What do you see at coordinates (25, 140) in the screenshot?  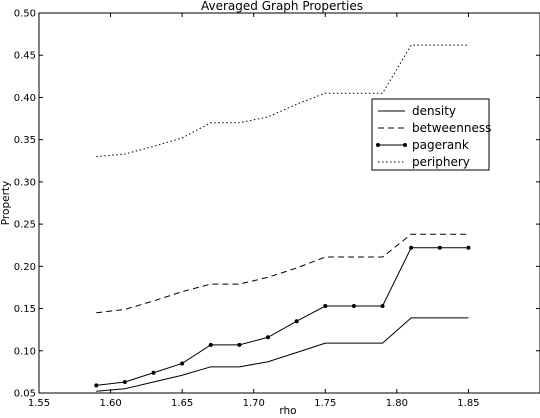 I see `y-tick-label: 0.35` at bounding box center [25, 140].